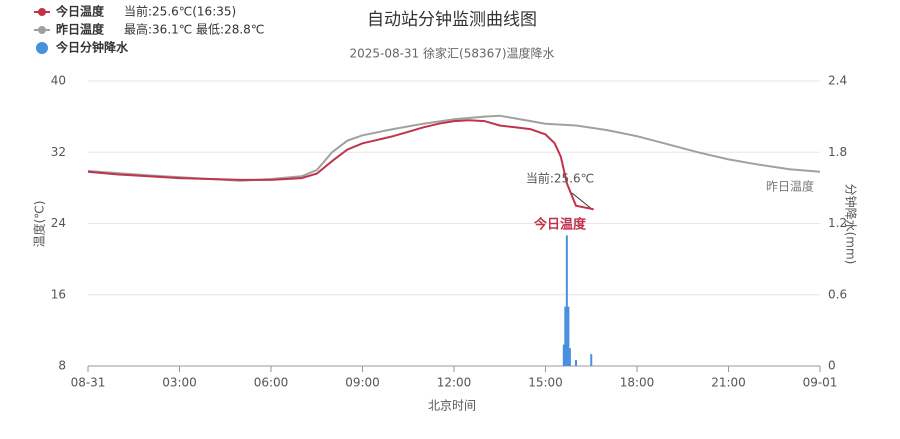  What do you see at coordinates (820, 383) in the screenshot?
I see `x-tick-label: 09-01` at bounding box center [820, 383].